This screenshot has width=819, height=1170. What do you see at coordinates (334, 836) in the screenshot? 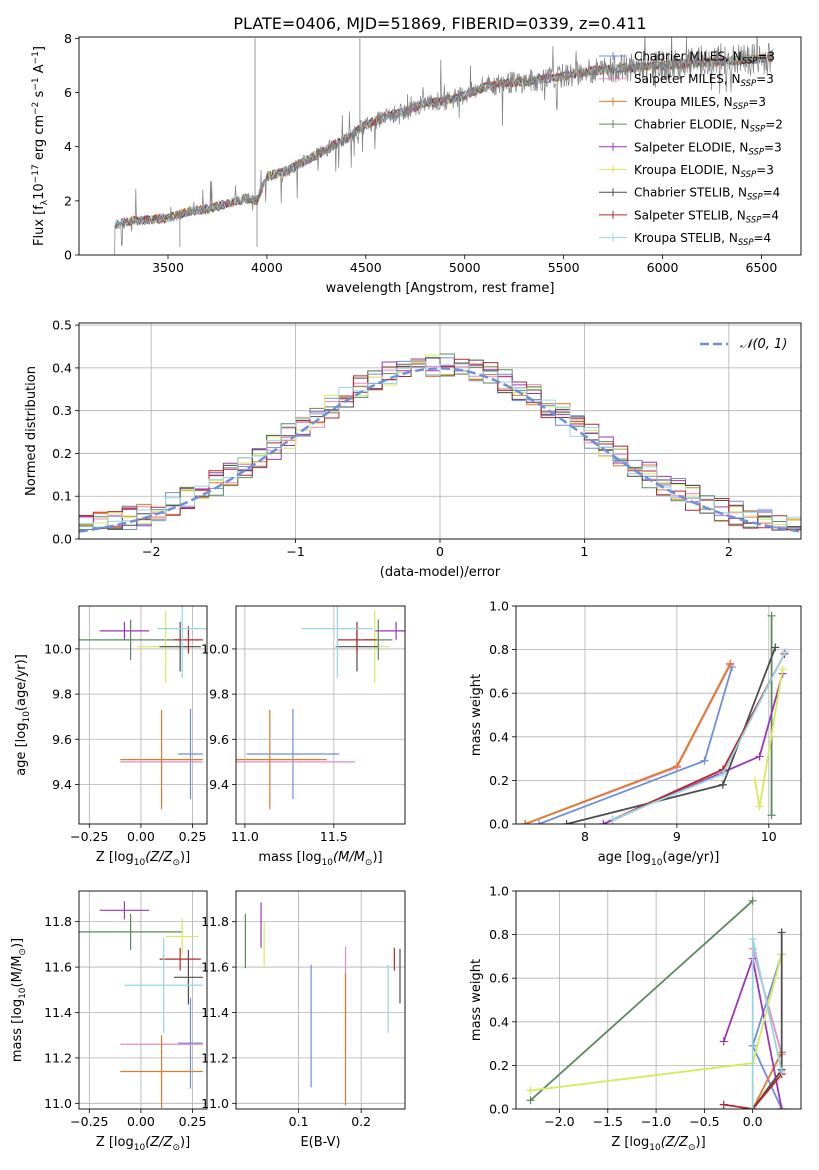
I see `x-tick-label: 11.5` at bounding box center [334, 836].